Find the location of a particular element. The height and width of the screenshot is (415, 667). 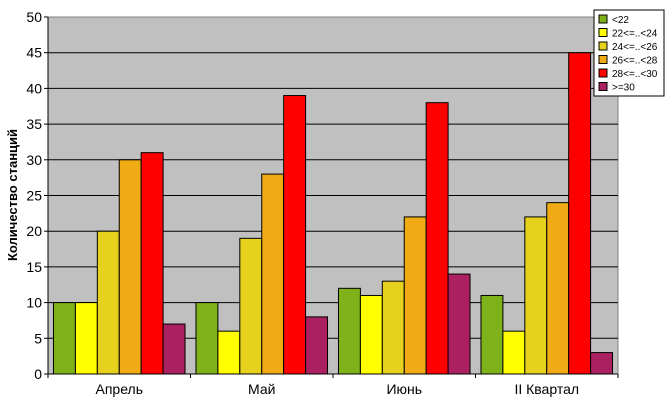

y-tick-label: 15 is located at coordinates (34, 267).